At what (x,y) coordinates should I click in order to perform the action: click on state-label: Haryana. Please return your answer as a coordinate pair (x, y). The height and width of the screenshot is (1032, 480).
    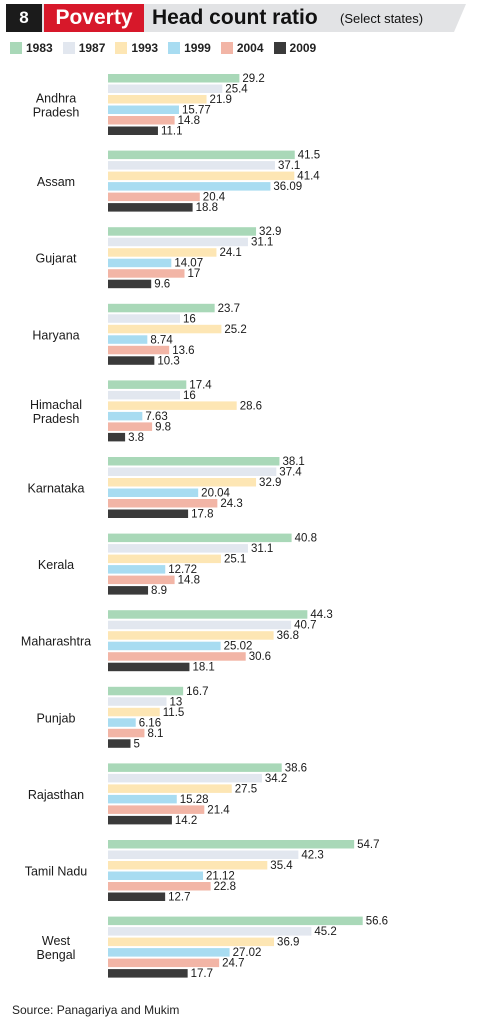
    Looking at the image, I should click on (55, 335).